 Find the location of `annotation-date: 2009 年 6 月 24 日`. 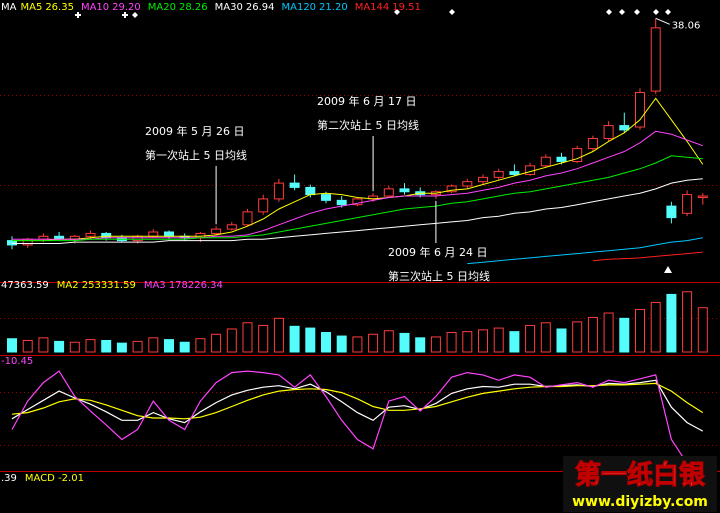

annotation-date: 2009 年 6 月 24 日 is located at coordinates (437, 252).